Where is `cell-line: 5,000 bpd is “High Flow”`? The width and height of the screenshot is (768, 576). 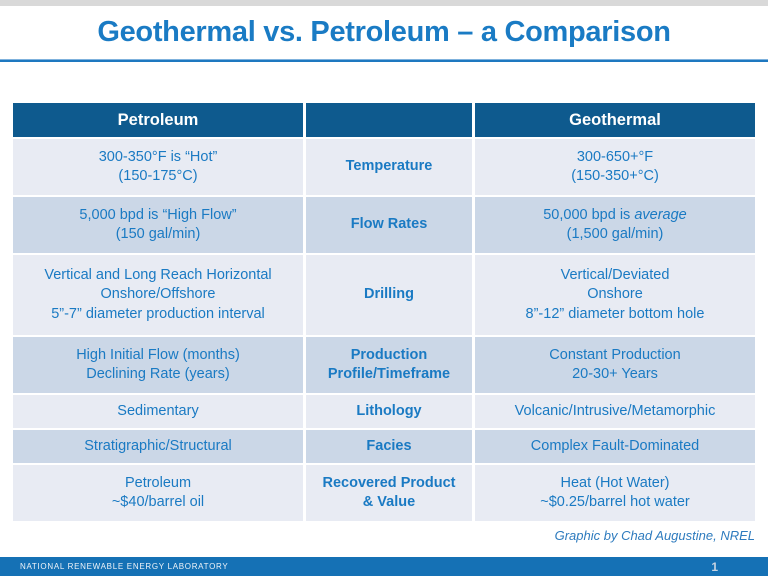
cell-line: 5,000 bpd is “High Flow” is located at coordinates (158, 214).